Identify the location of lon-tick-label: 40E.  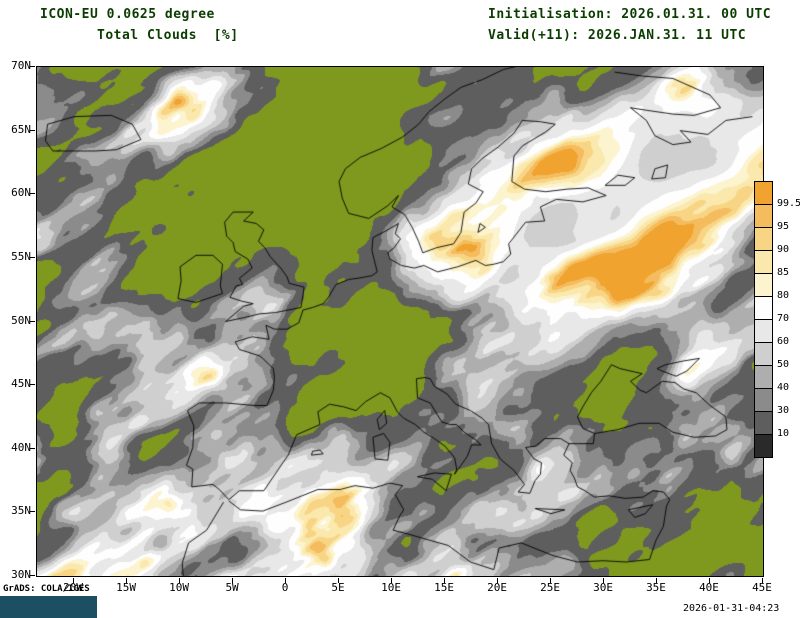
(709, 587).